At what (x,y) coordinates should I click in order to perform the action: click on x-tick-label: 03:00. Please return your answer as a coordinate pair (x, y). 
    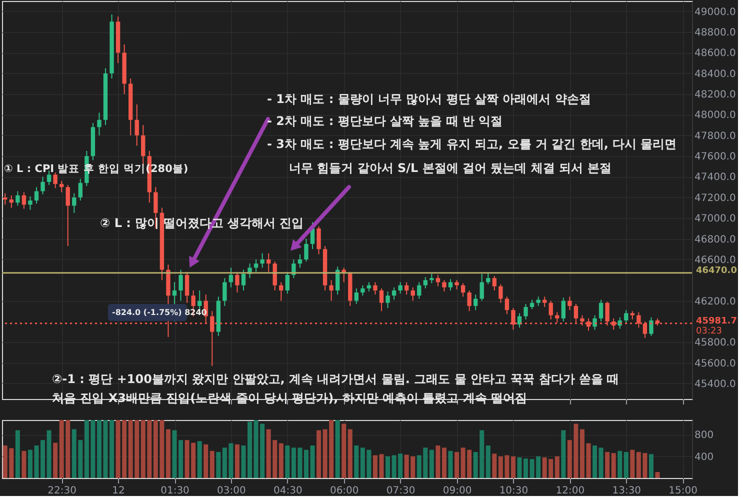
    Looking at the image, I should click on (231, 491).